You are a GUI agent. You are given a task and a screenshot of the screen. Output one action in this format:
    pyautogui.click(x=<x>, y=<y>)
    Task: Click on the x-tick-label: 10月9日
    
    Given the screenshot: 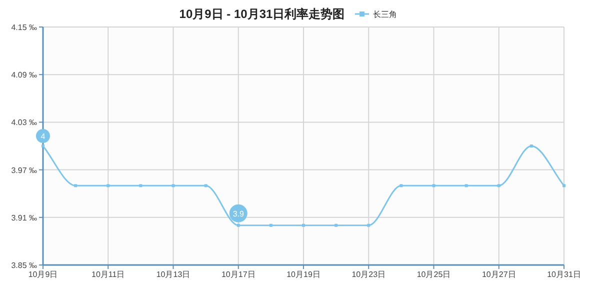 What is the action you would take?
    pyautogui.click(x=43, y=274)
    